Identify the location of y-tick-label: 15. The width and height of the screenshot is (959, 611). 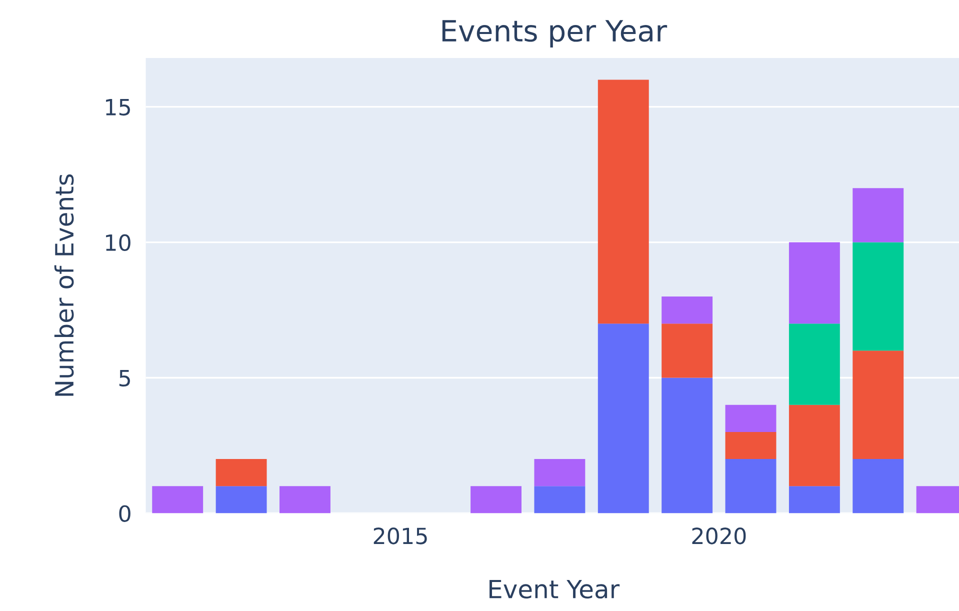
(118, 107).